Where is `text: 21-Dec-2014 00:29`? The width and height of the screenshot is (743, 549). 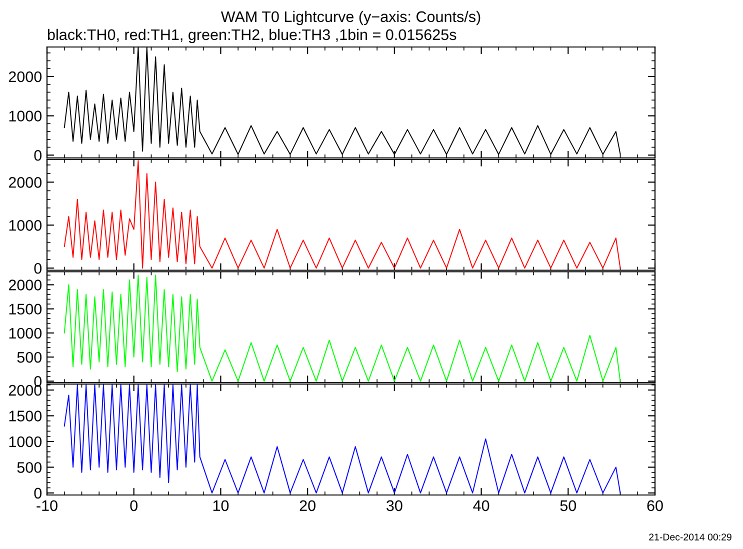
text: 21-Dec-2014 00:29 is located at coordinates (690, 537).